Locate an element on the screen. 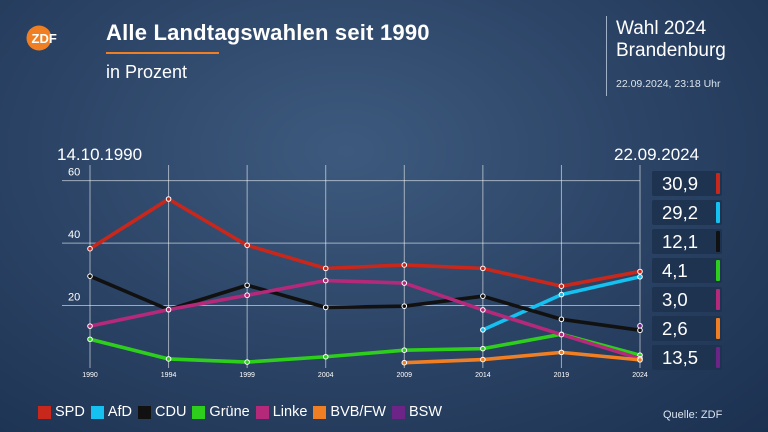 This screenshot has width=768, height=432. series-line-linke is located at coordinates (365, 319).